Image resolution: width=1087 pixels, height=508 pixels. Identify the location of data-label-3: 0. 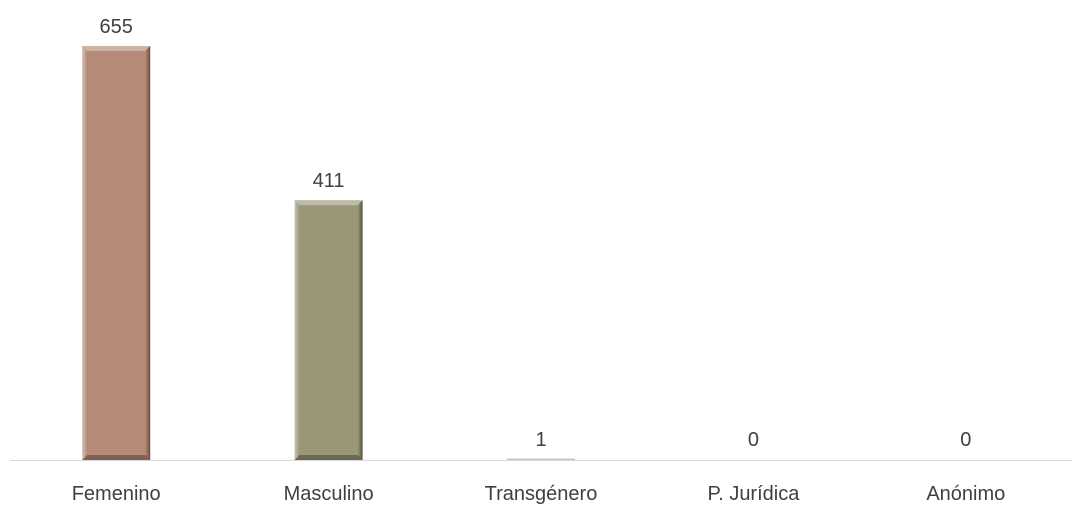
(753, 440).